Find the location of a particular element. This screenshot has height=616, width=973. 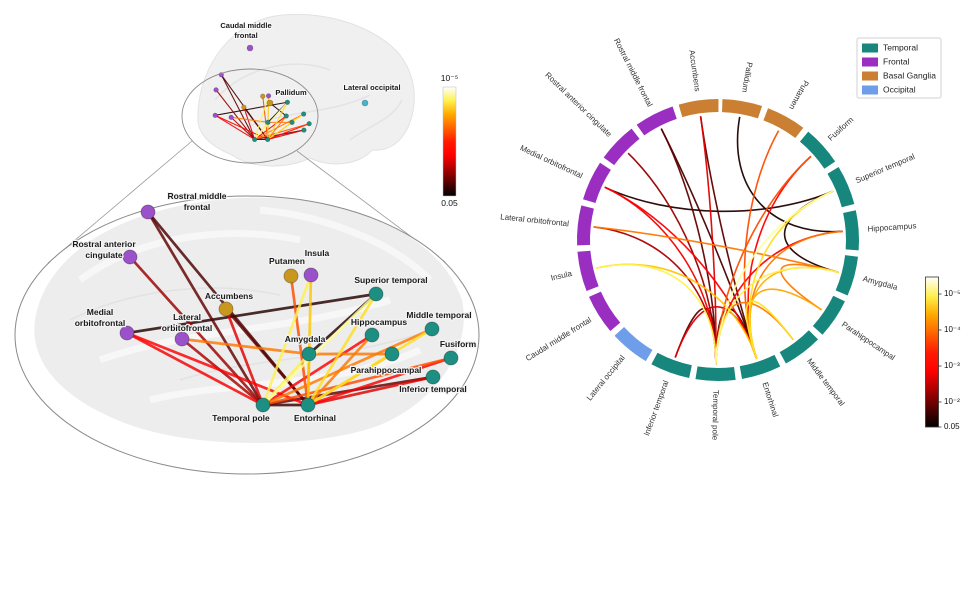

brain-edge-fusiform--entorhinal is located at coordinates (379, 381).